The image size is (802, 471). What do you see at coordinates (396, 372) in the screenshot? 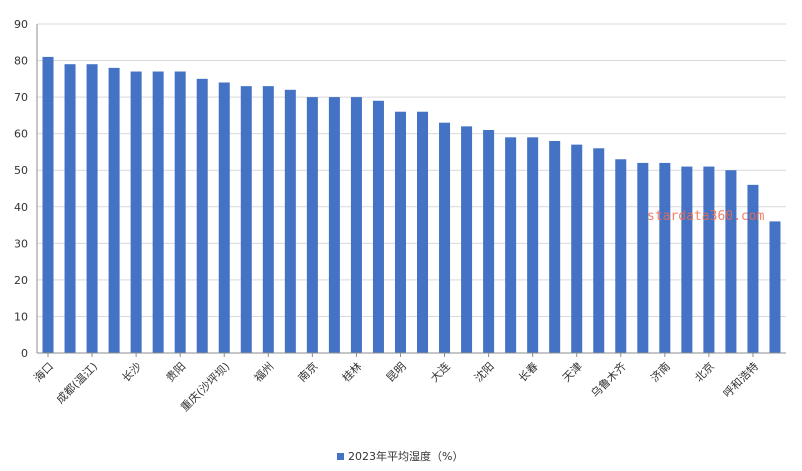
I see `x-tick-label: 昆明` at bounding box center [396, 372].